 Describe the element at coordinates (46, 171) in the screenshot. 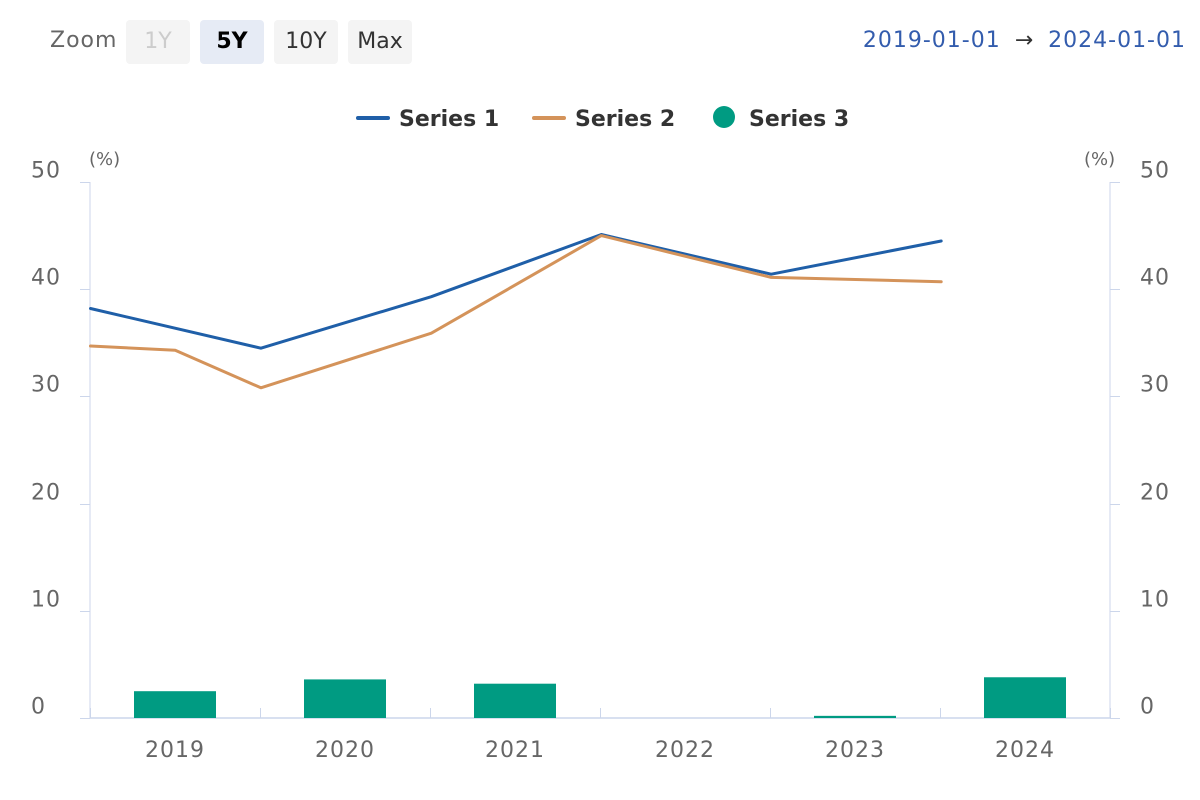

I see `y-left-tick-label: 50` at that location.